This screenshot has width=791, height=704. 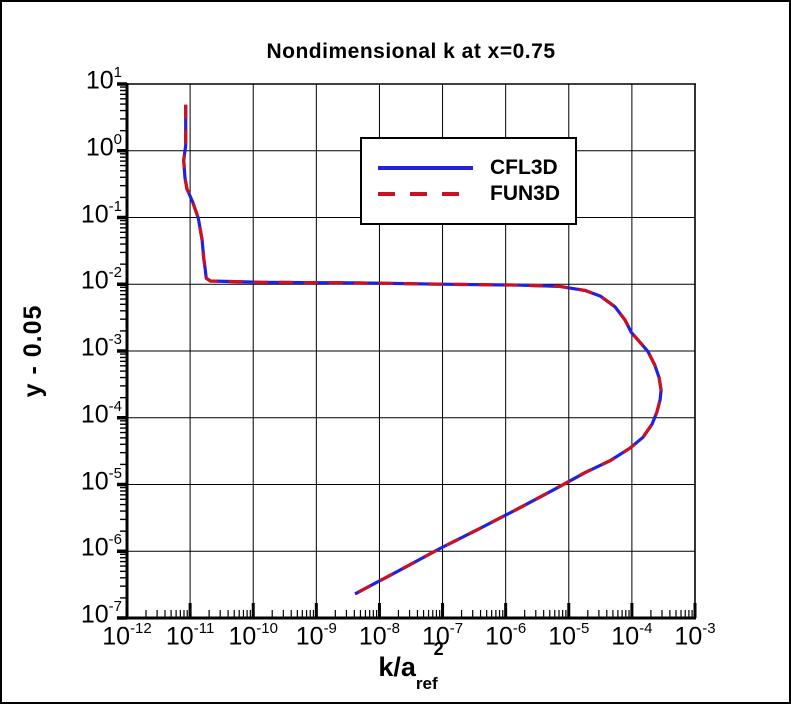 What do you see at coordinates (524, 167) in the screenshot?
I see `legend-label-cfl3d: CFL3D` at bounding box center [524, 167].